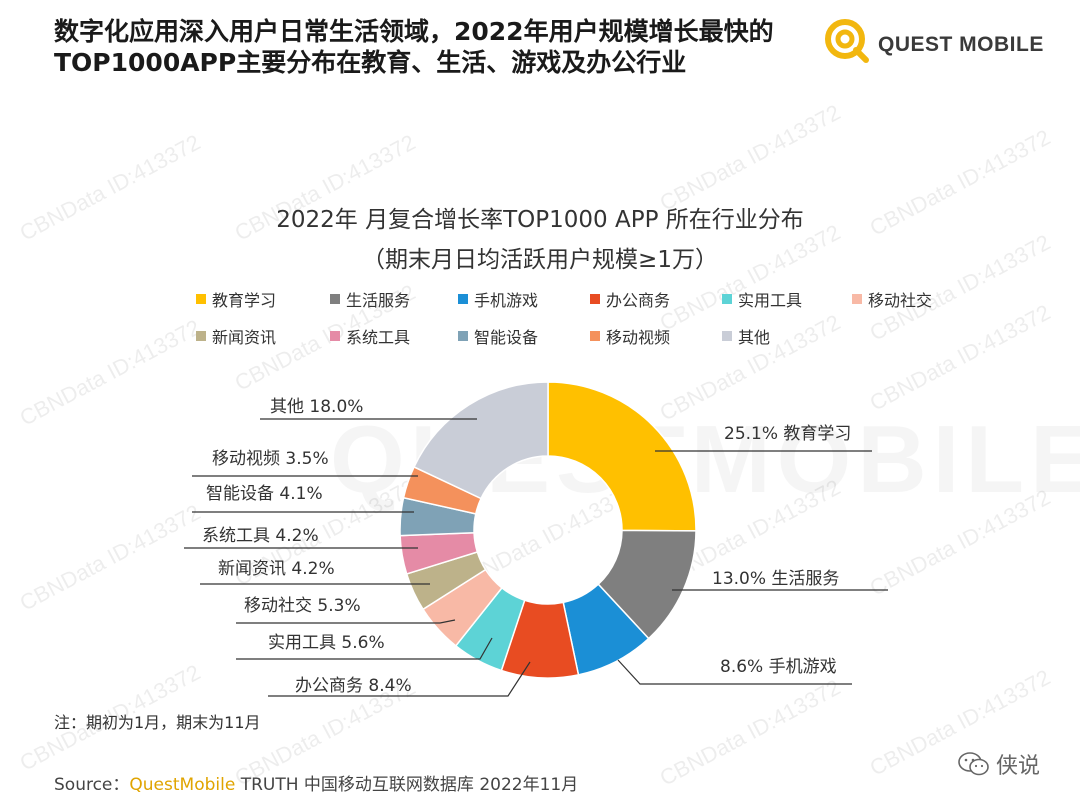 Image resolution: width=1080 pixels, height=810 pixels. I want to click on data-label-value: 8.6%, so click(744, 667).